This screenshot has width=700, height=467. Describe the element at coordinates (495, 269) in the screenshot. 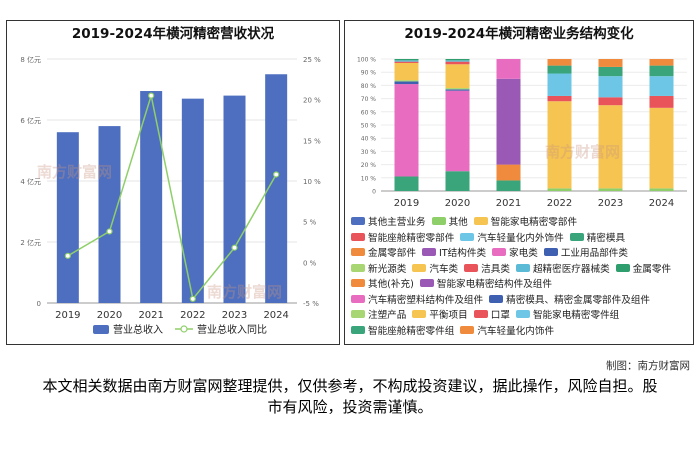

I see `legend-label: 洁具类` at that location.